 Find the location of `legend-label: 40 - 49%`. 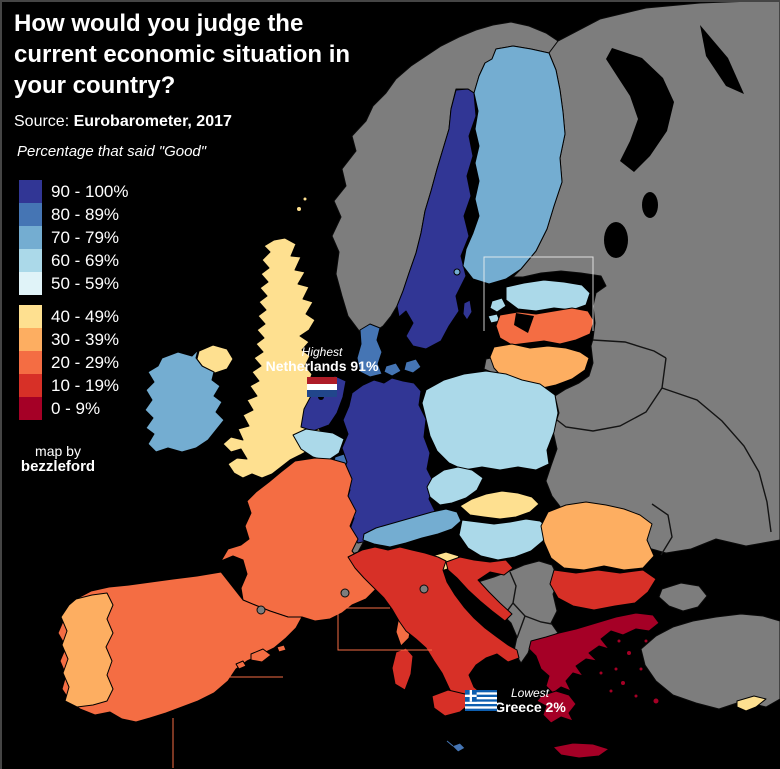

legend-label: 40 - 49% is located at coordinates (85, 316).